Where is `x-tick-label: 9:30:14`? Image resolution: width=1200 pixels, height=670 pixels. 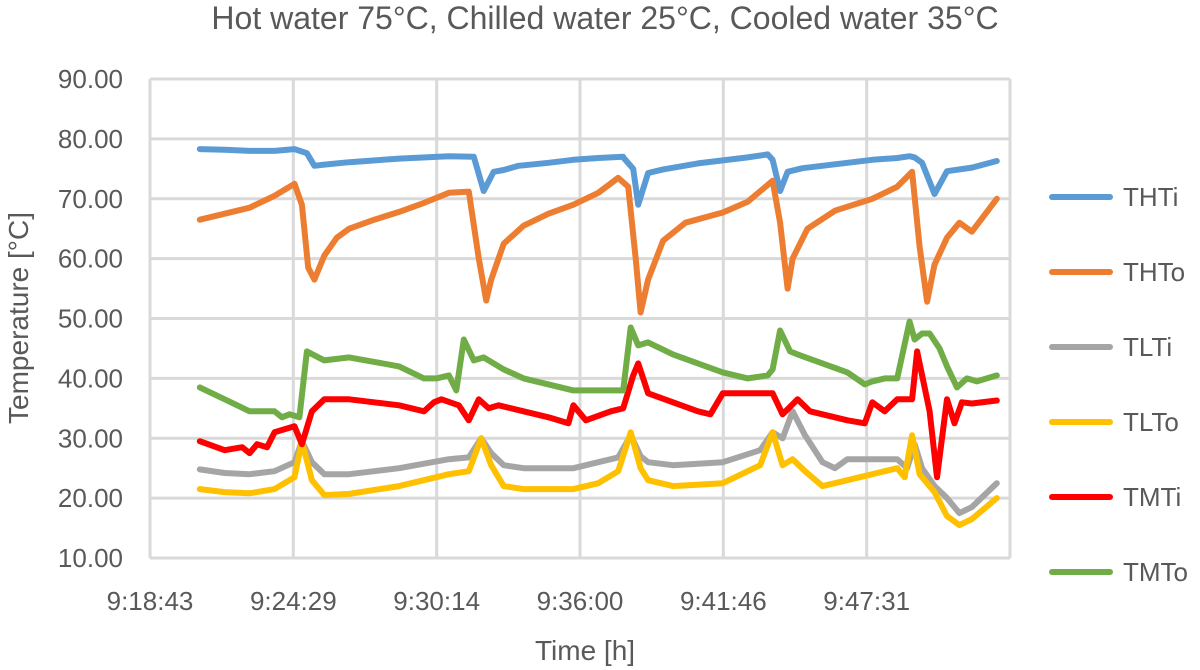
x-tick-label: 9:30:14 is located at coordinates (436, 601).